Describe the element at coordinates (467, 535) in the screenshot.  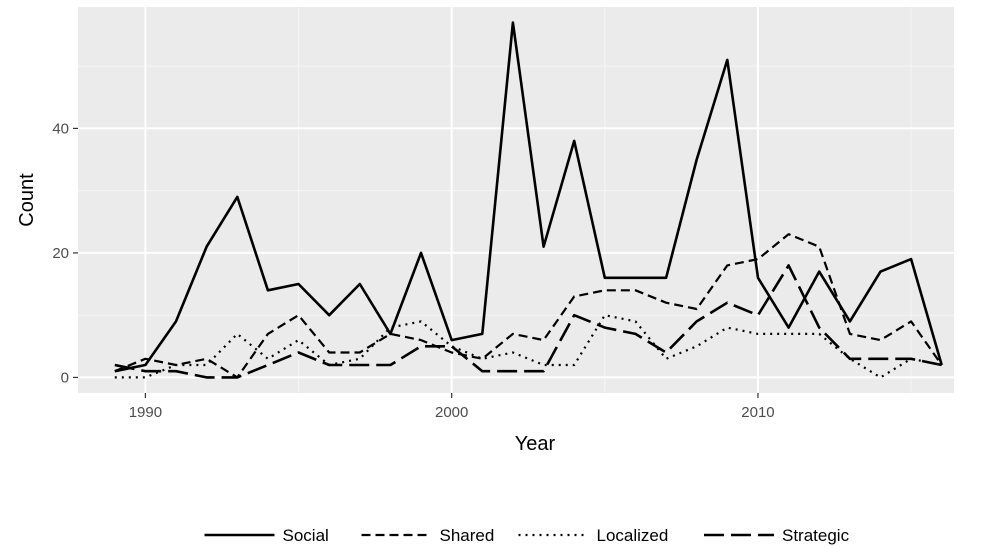
I see `legend-label-shared: Shared` at that location.